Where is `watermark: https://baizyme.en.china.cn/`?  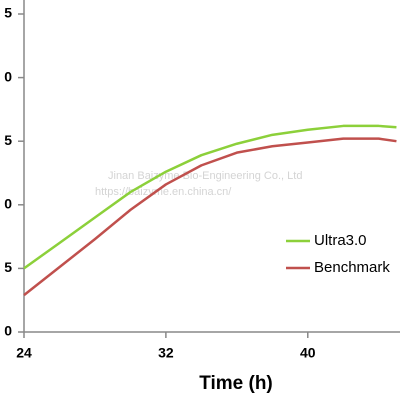
watermark: https://baizyme.en.china.cn/ is located at coordinates (163, 192).